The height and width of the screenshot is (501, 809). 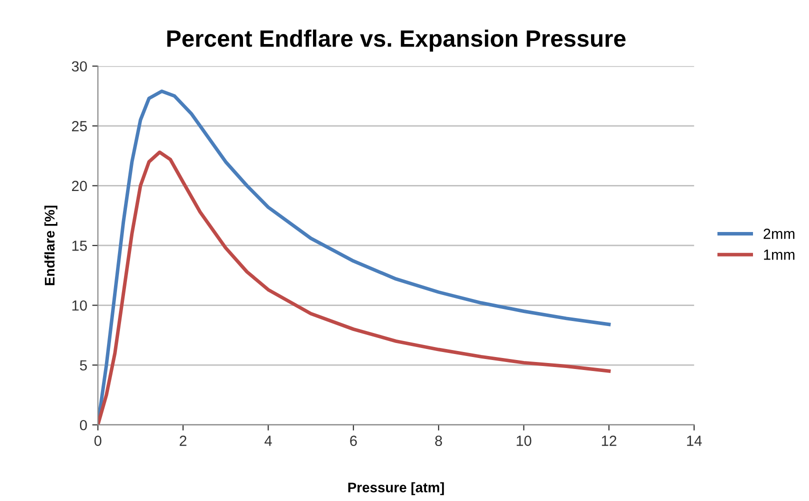 I want to click on x-tick-label: 12, so click(x=609, y=441).